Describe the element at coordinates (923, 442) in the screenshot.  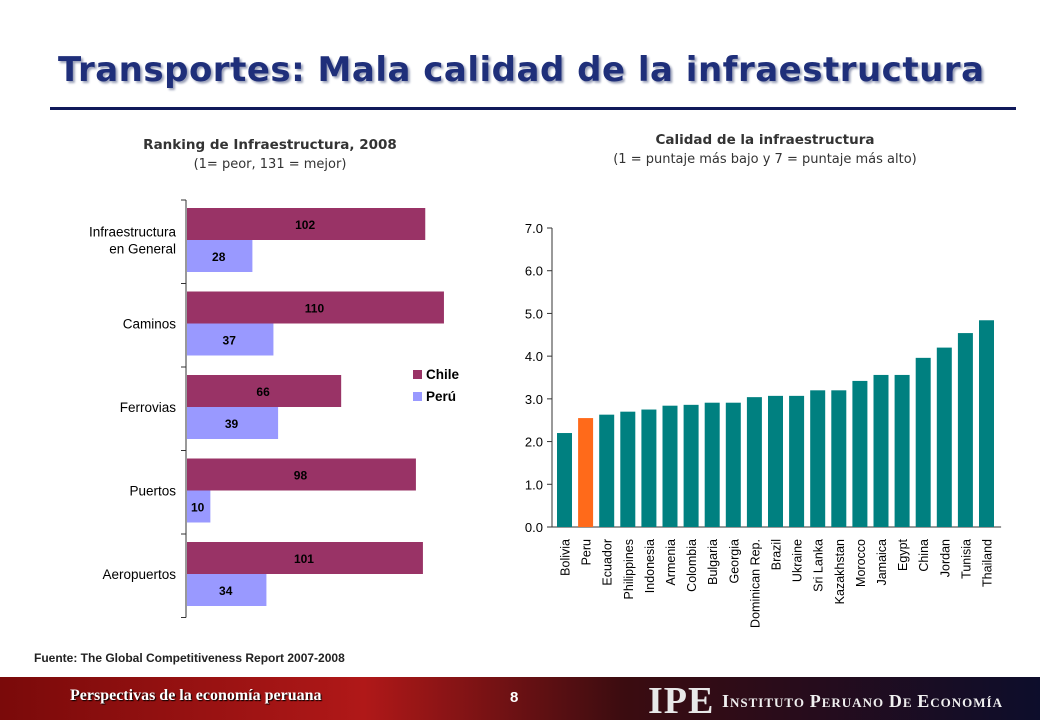
I see `quality-bar-china` at that location.